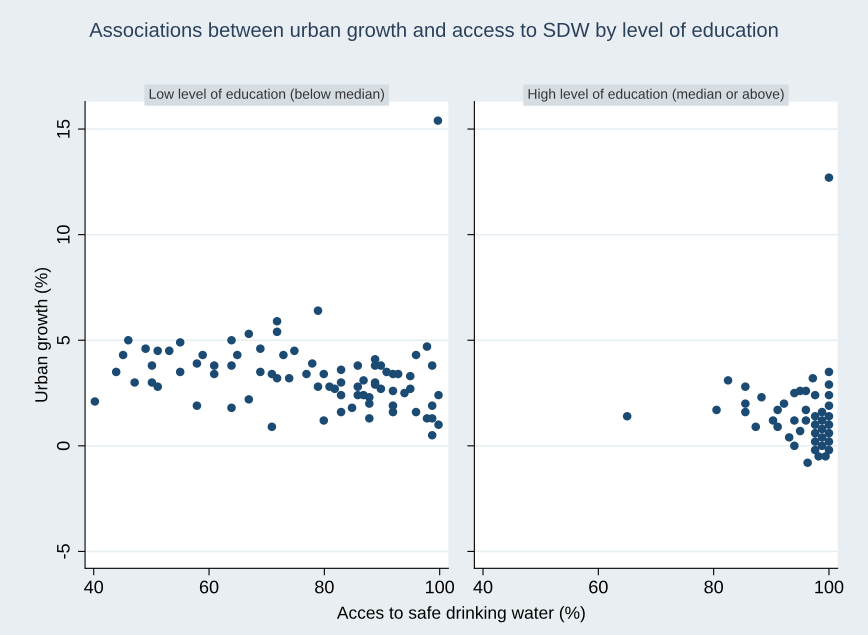 The width and height of the screenshot is (868, 635). Describe the element at coordinates (460, 614) in the screenshot. I see `x-axis-title: Acces to safe drinking water (%)` at that location.